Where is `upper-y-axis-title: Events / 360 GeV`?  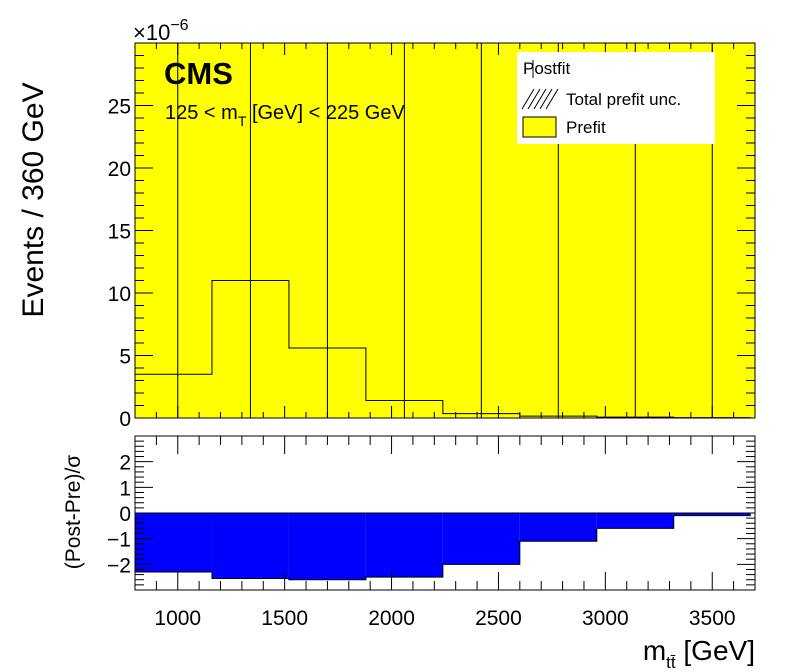 upper-y-axis-title: Events / 360 GeV is located at coordinates (33, 199).